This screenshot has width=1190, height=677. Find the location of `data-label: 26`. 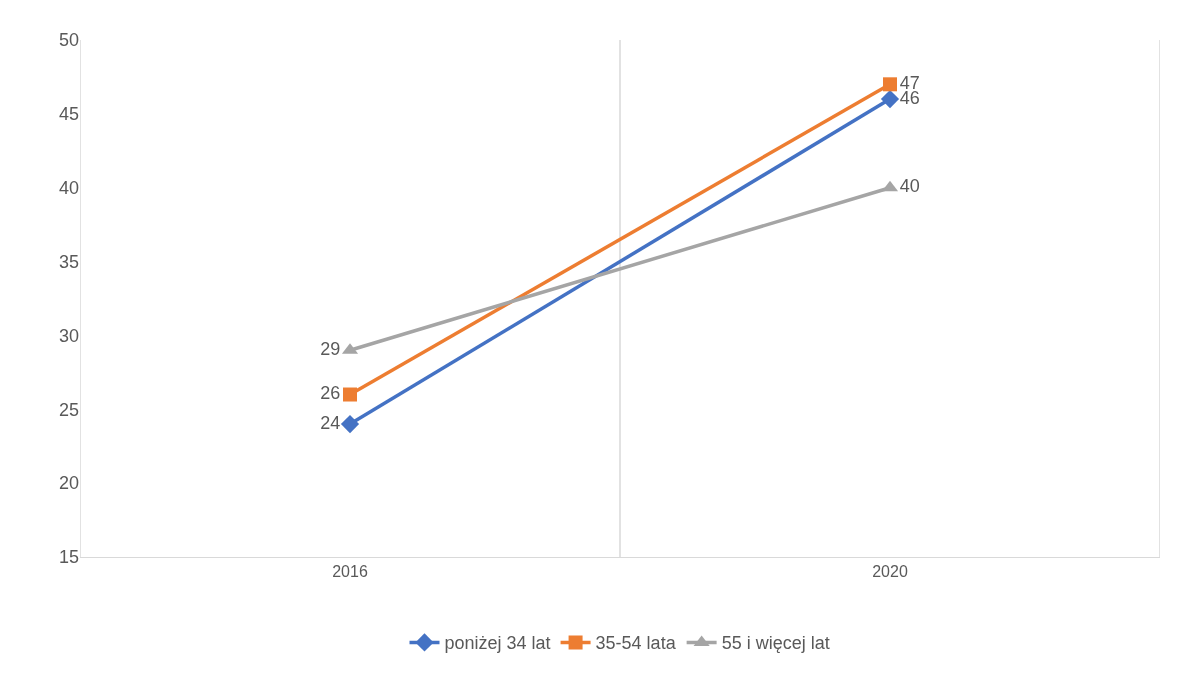

data-label: 26 is located at coordinates (330, 393).